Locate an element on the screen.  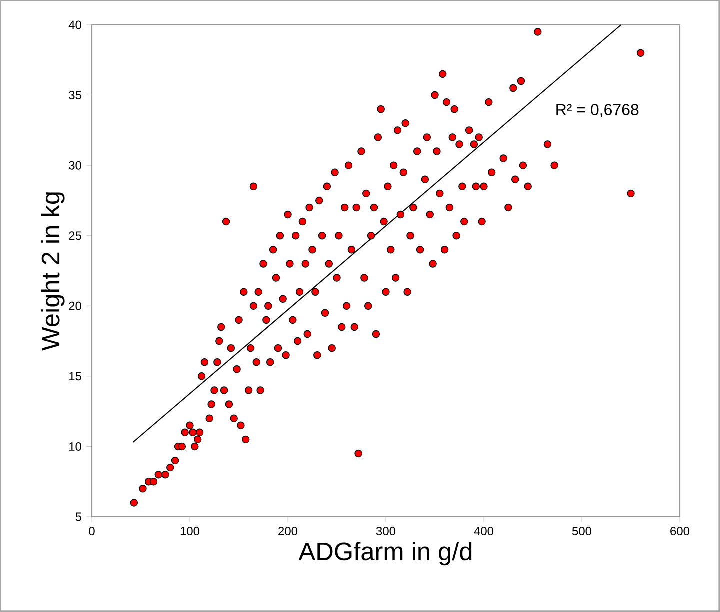
y-tick-label: 30 is located at coordinates (75, 165).